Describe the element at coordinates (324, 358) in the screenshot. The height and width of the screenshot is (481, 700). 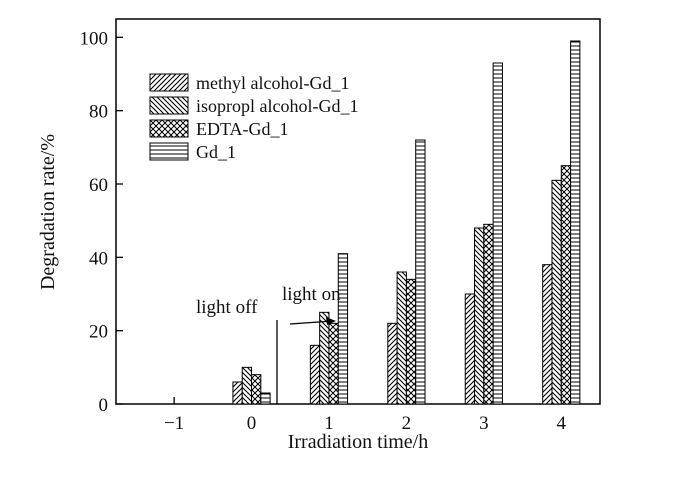
I see `bar-isopropl-alcohol-gd-1-t1` at that location.